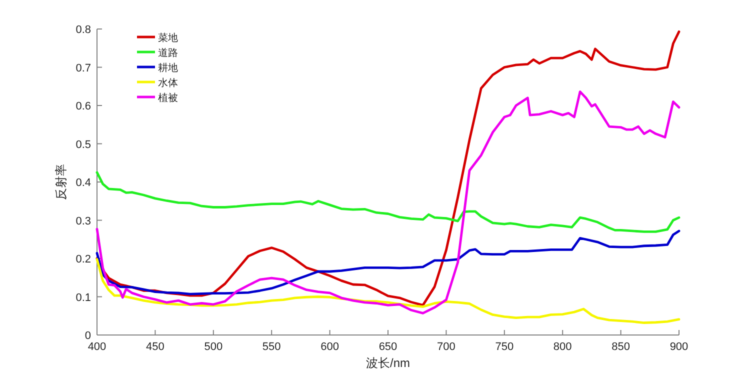 This screenshot has width=750, height=376. Describe the element at coordinates (388, 347) in the screenshot. I see `x-tick-label: 650` at that location.